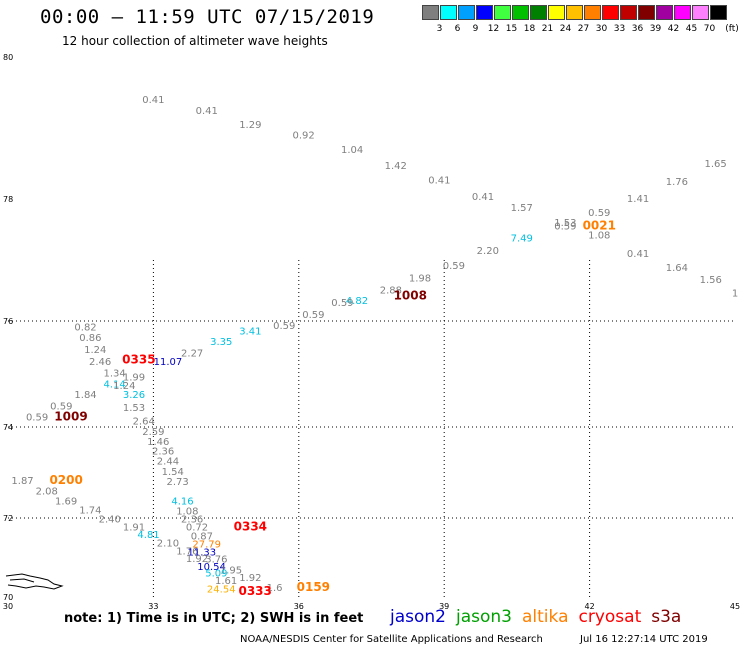 The height and width of the screenshot is (650, 740). I want to click on legend-label: 15, so click(511, 29).